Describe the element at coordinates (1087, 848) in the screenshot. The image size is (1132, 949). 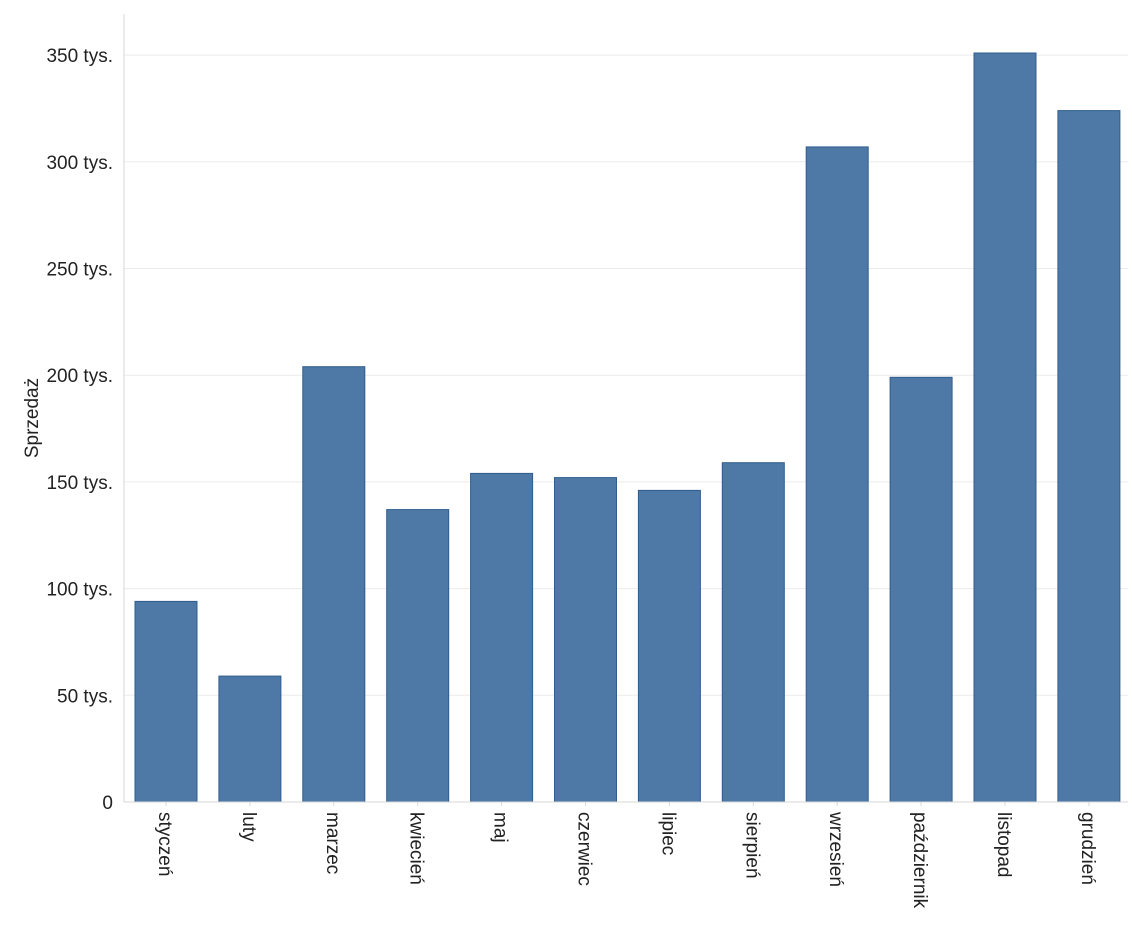
I see `x-tick-label: grudzień` at that location.